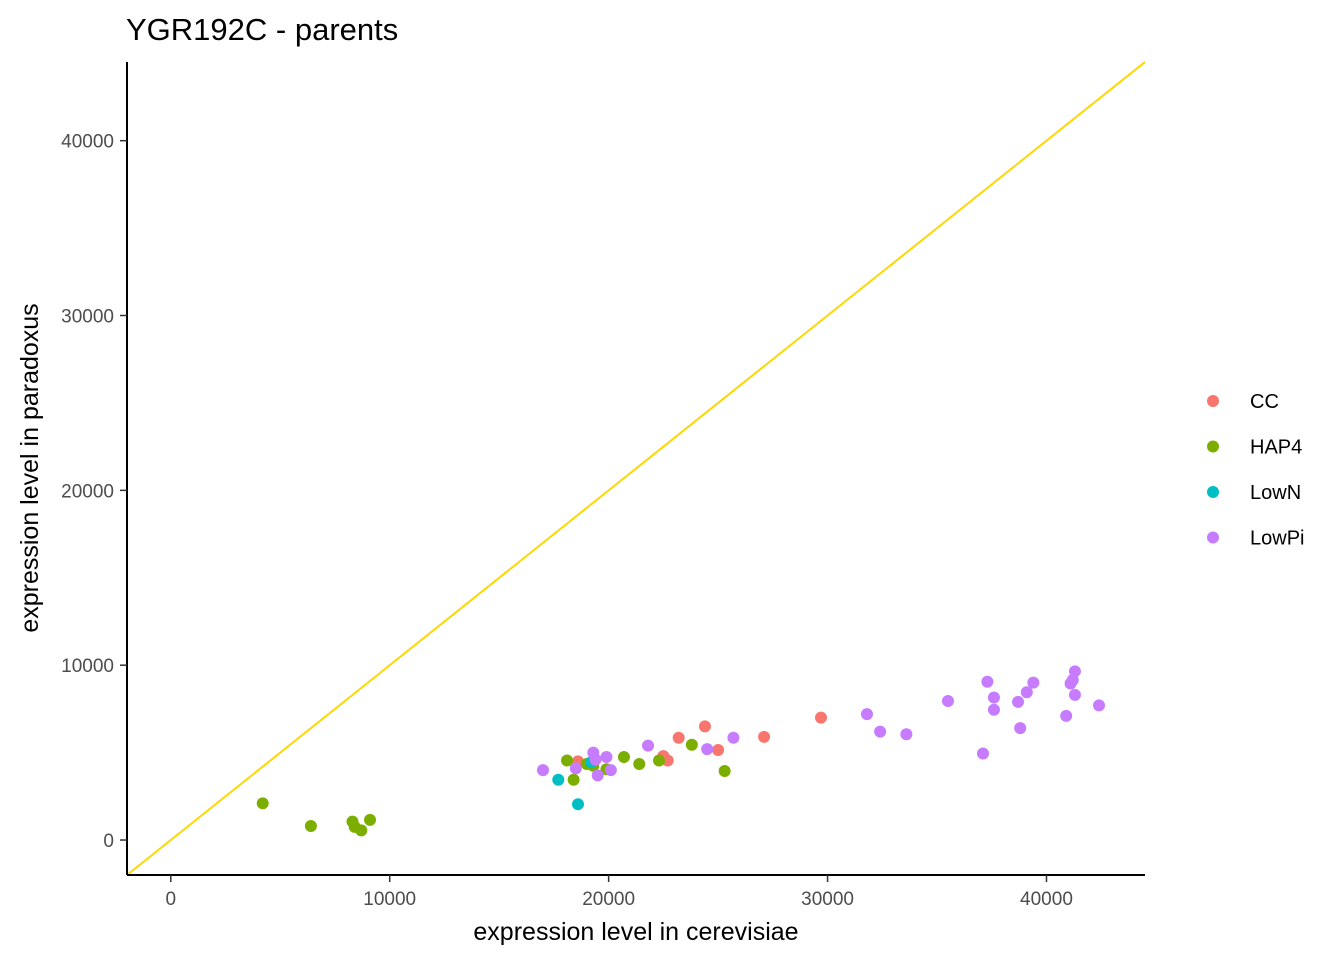 This screenshot has height=960, width=1344. What do you see at coordinates (1243, 402) in the screenshot?
I see `legend-item-cc: CC` at bounding box center [1243, 402].